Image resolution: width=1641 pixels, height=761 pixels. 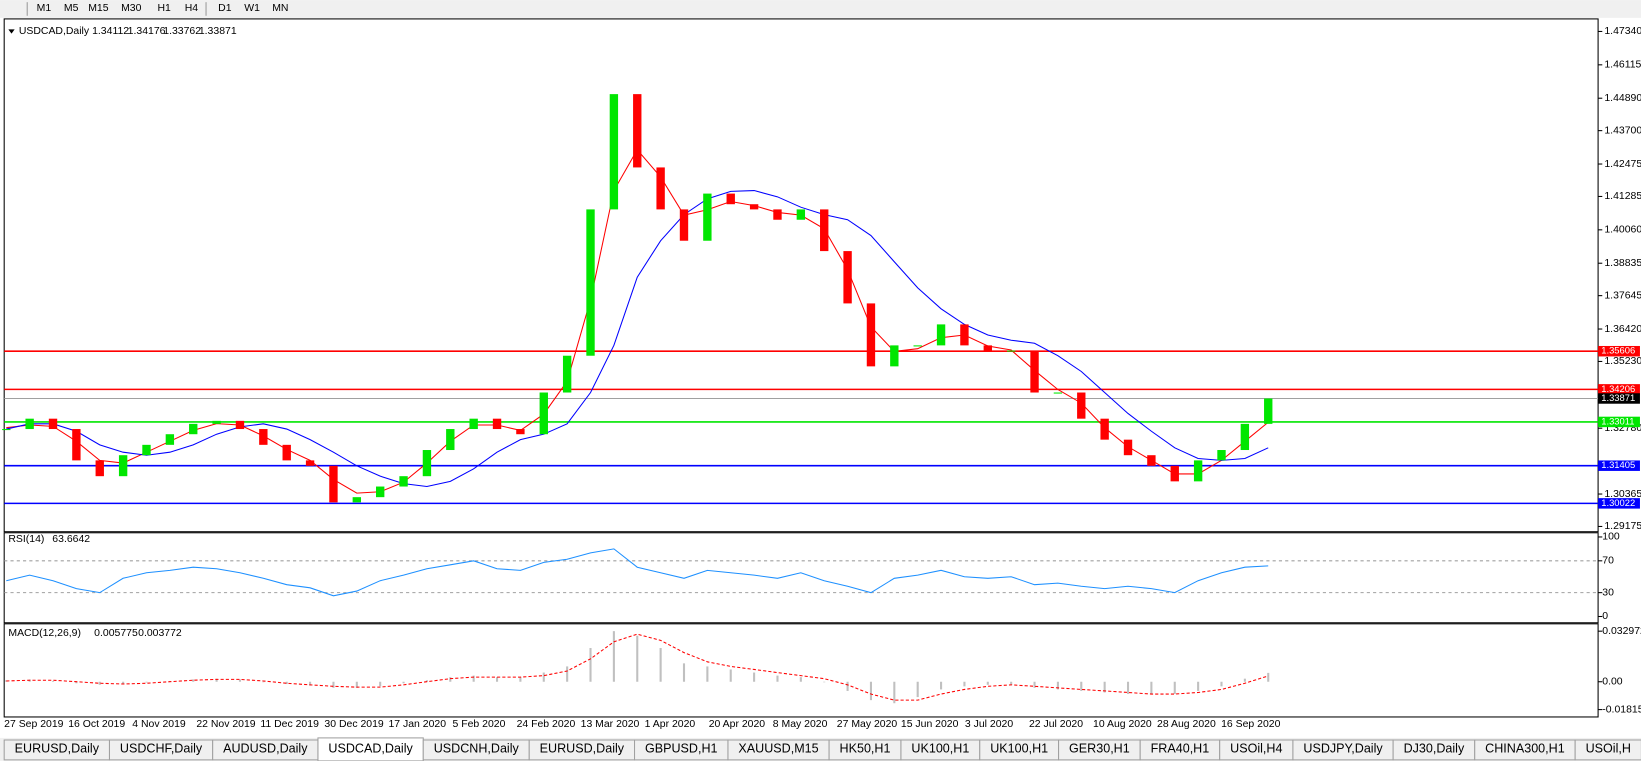 I want to click on timeframe-button: W1, so click(x=252, y=8).